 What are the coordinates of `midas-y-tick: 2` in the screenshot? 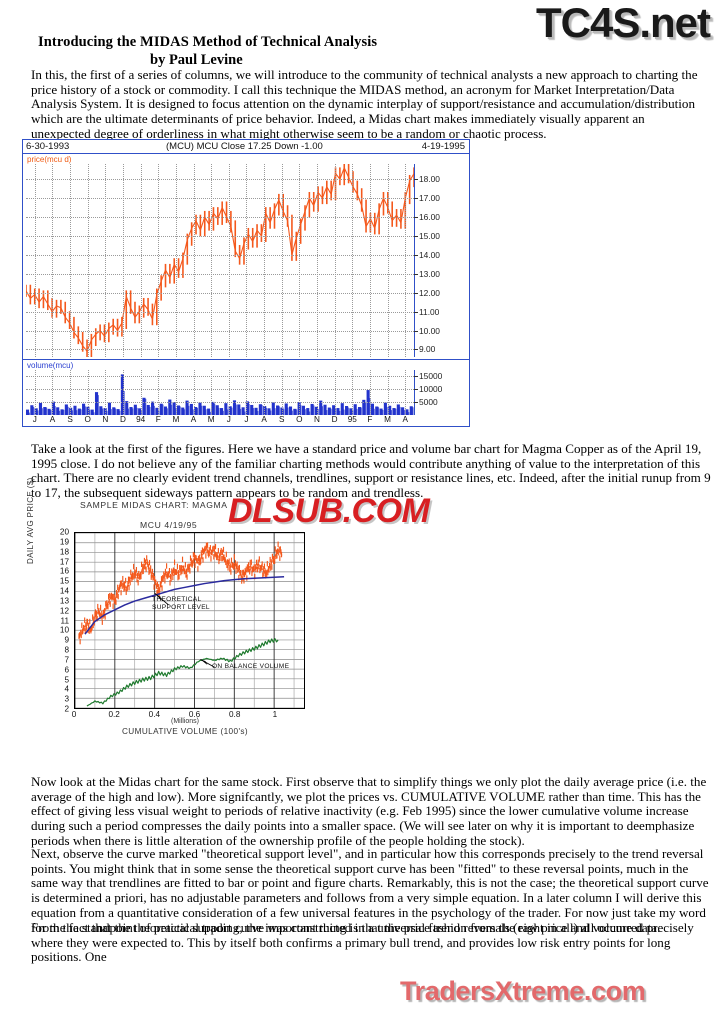 It's located at (66, 709).